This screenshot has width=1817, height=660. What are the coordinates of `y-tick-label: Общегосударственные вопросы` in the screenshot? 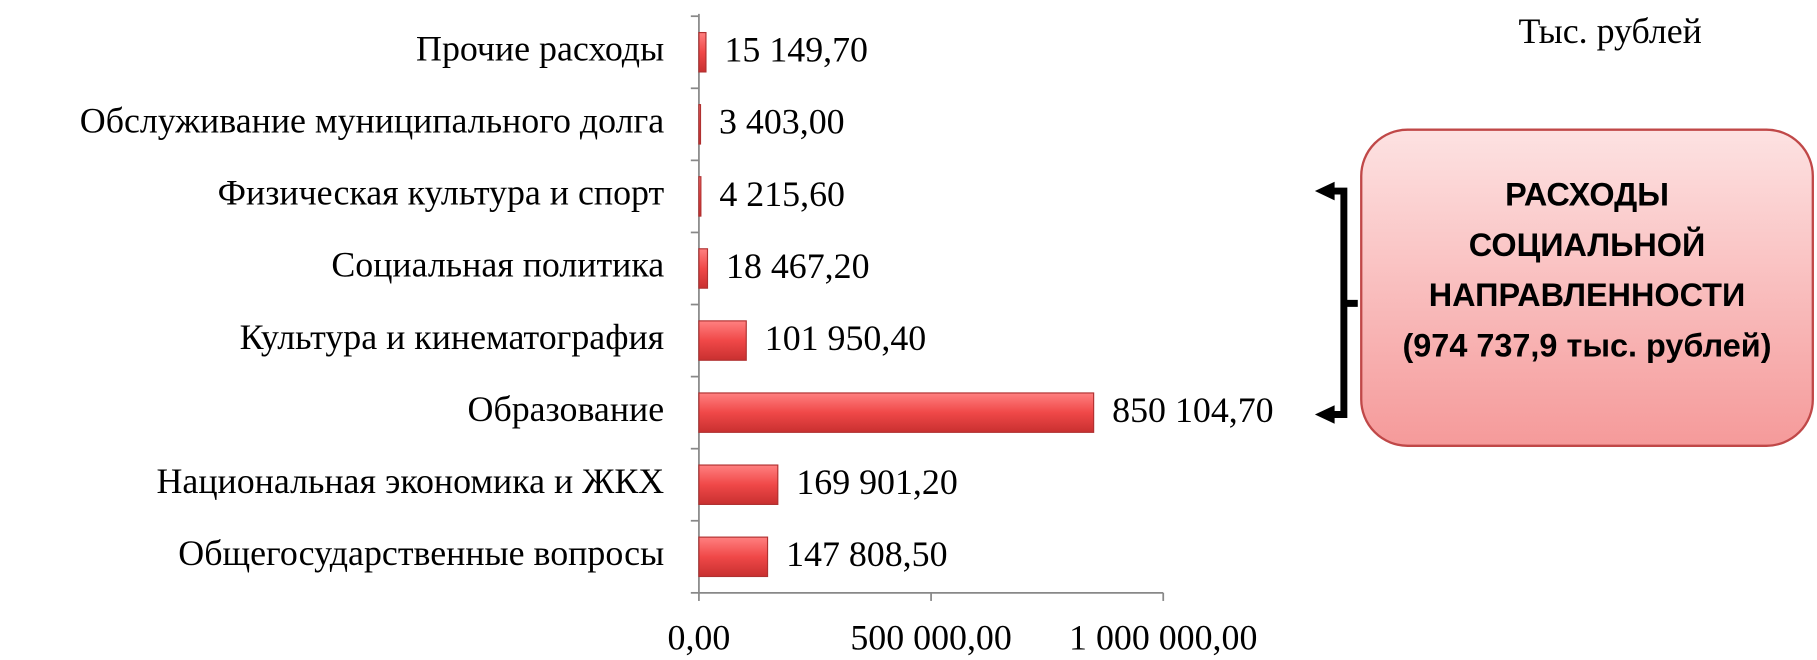 It's located at (421, 553).